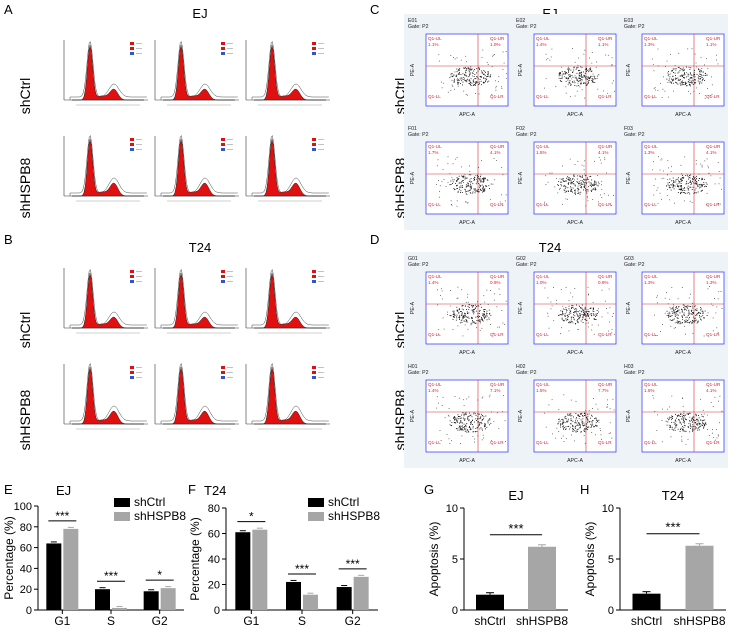 Image resolution: width=729 pixels, height=631 pixels. What do you see at coordinates (196, 168) in the screenshot?
I see `panel-a-histogram-r2c2` at bounding box center [196, 168].